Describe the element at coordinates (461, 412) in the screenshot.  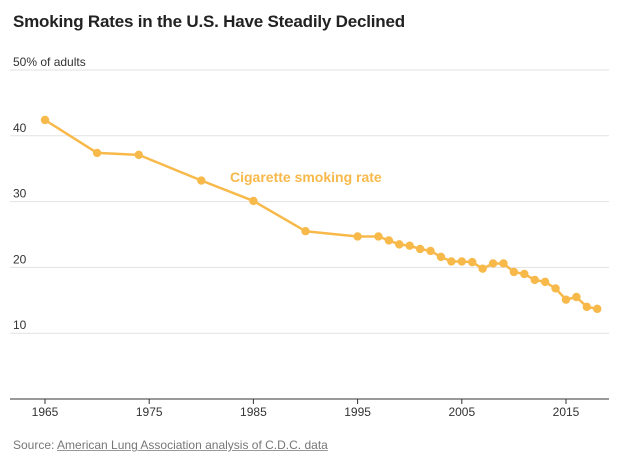
I see `x-tick-label: 2005` at that location.